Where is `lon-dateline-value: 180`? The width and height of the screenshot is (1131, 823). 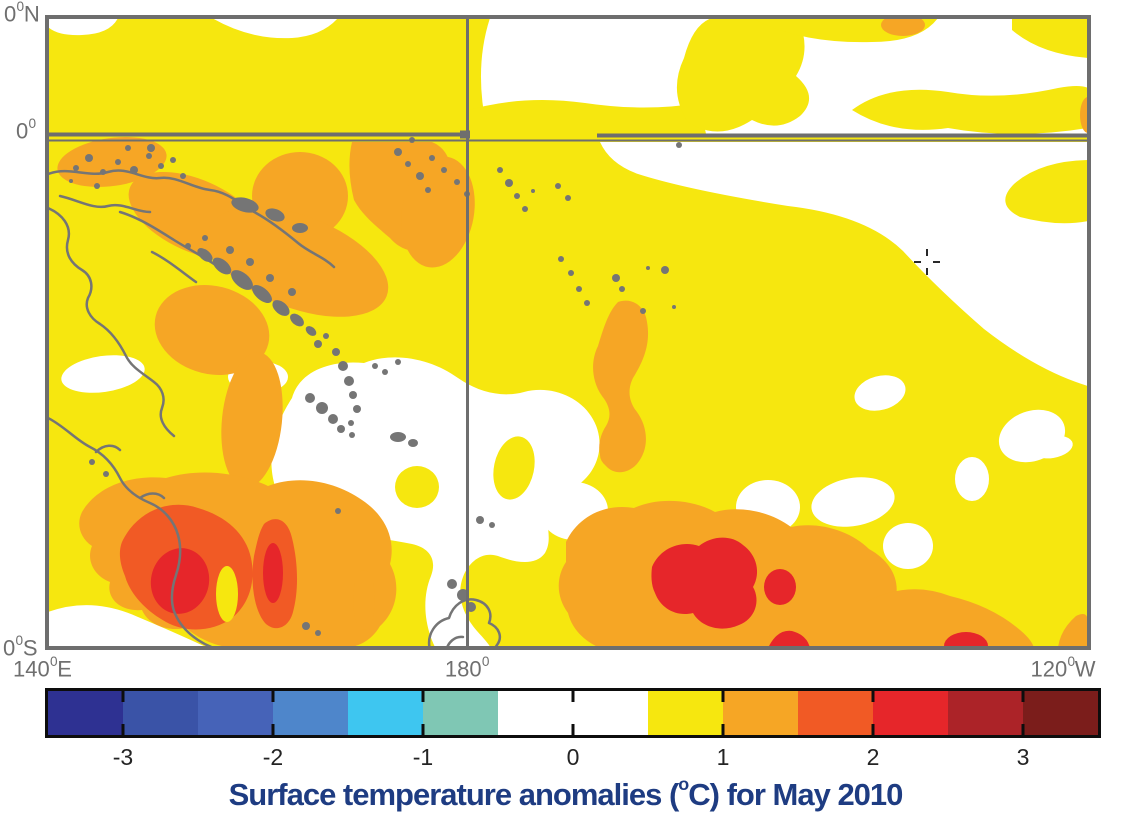 lon-dateline-value: 180 is located at coordinates (463, 669).